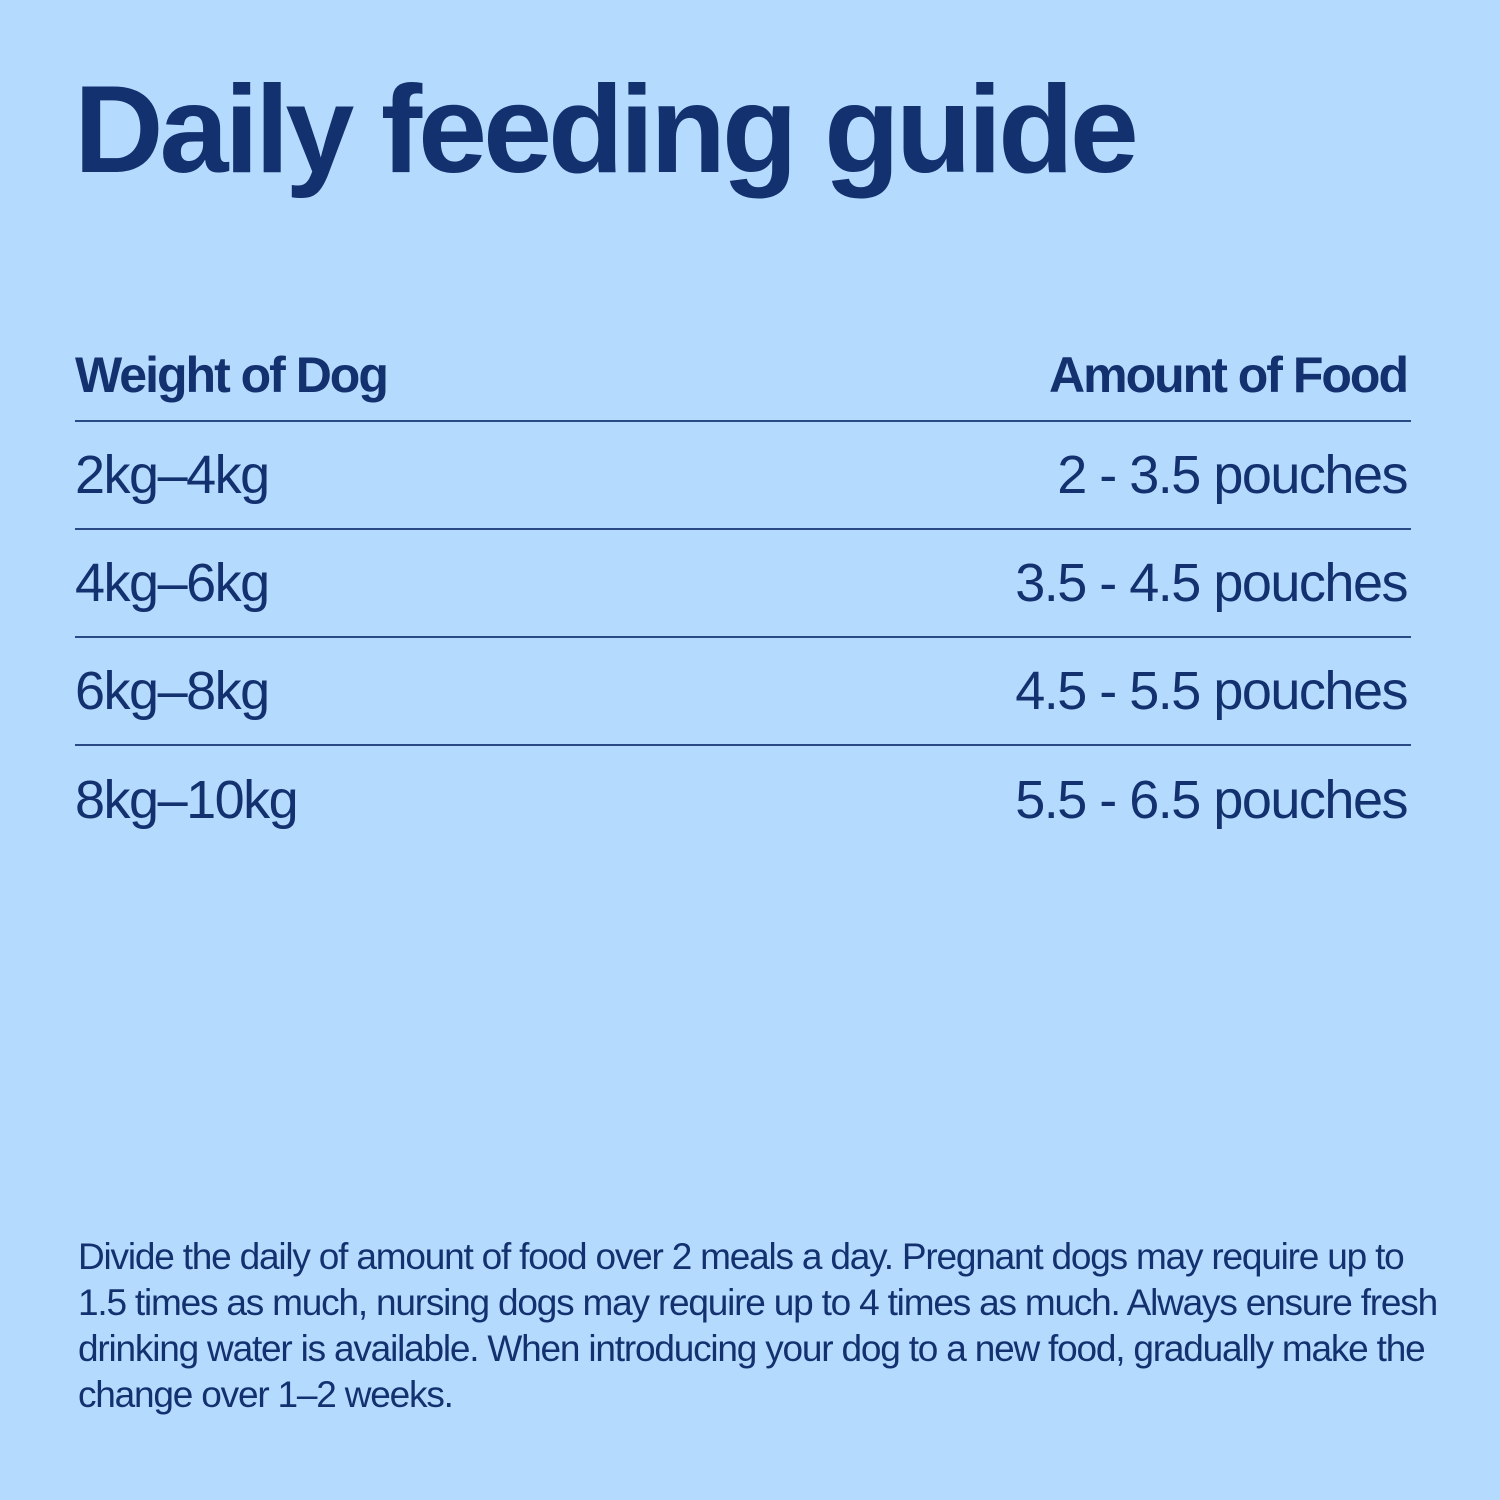  What do you see at coordinates (1211, 800) in the screenshot?
I see `amount-cell: 5.5 - 6.5 pouches` at bounding box center [1211, 800].